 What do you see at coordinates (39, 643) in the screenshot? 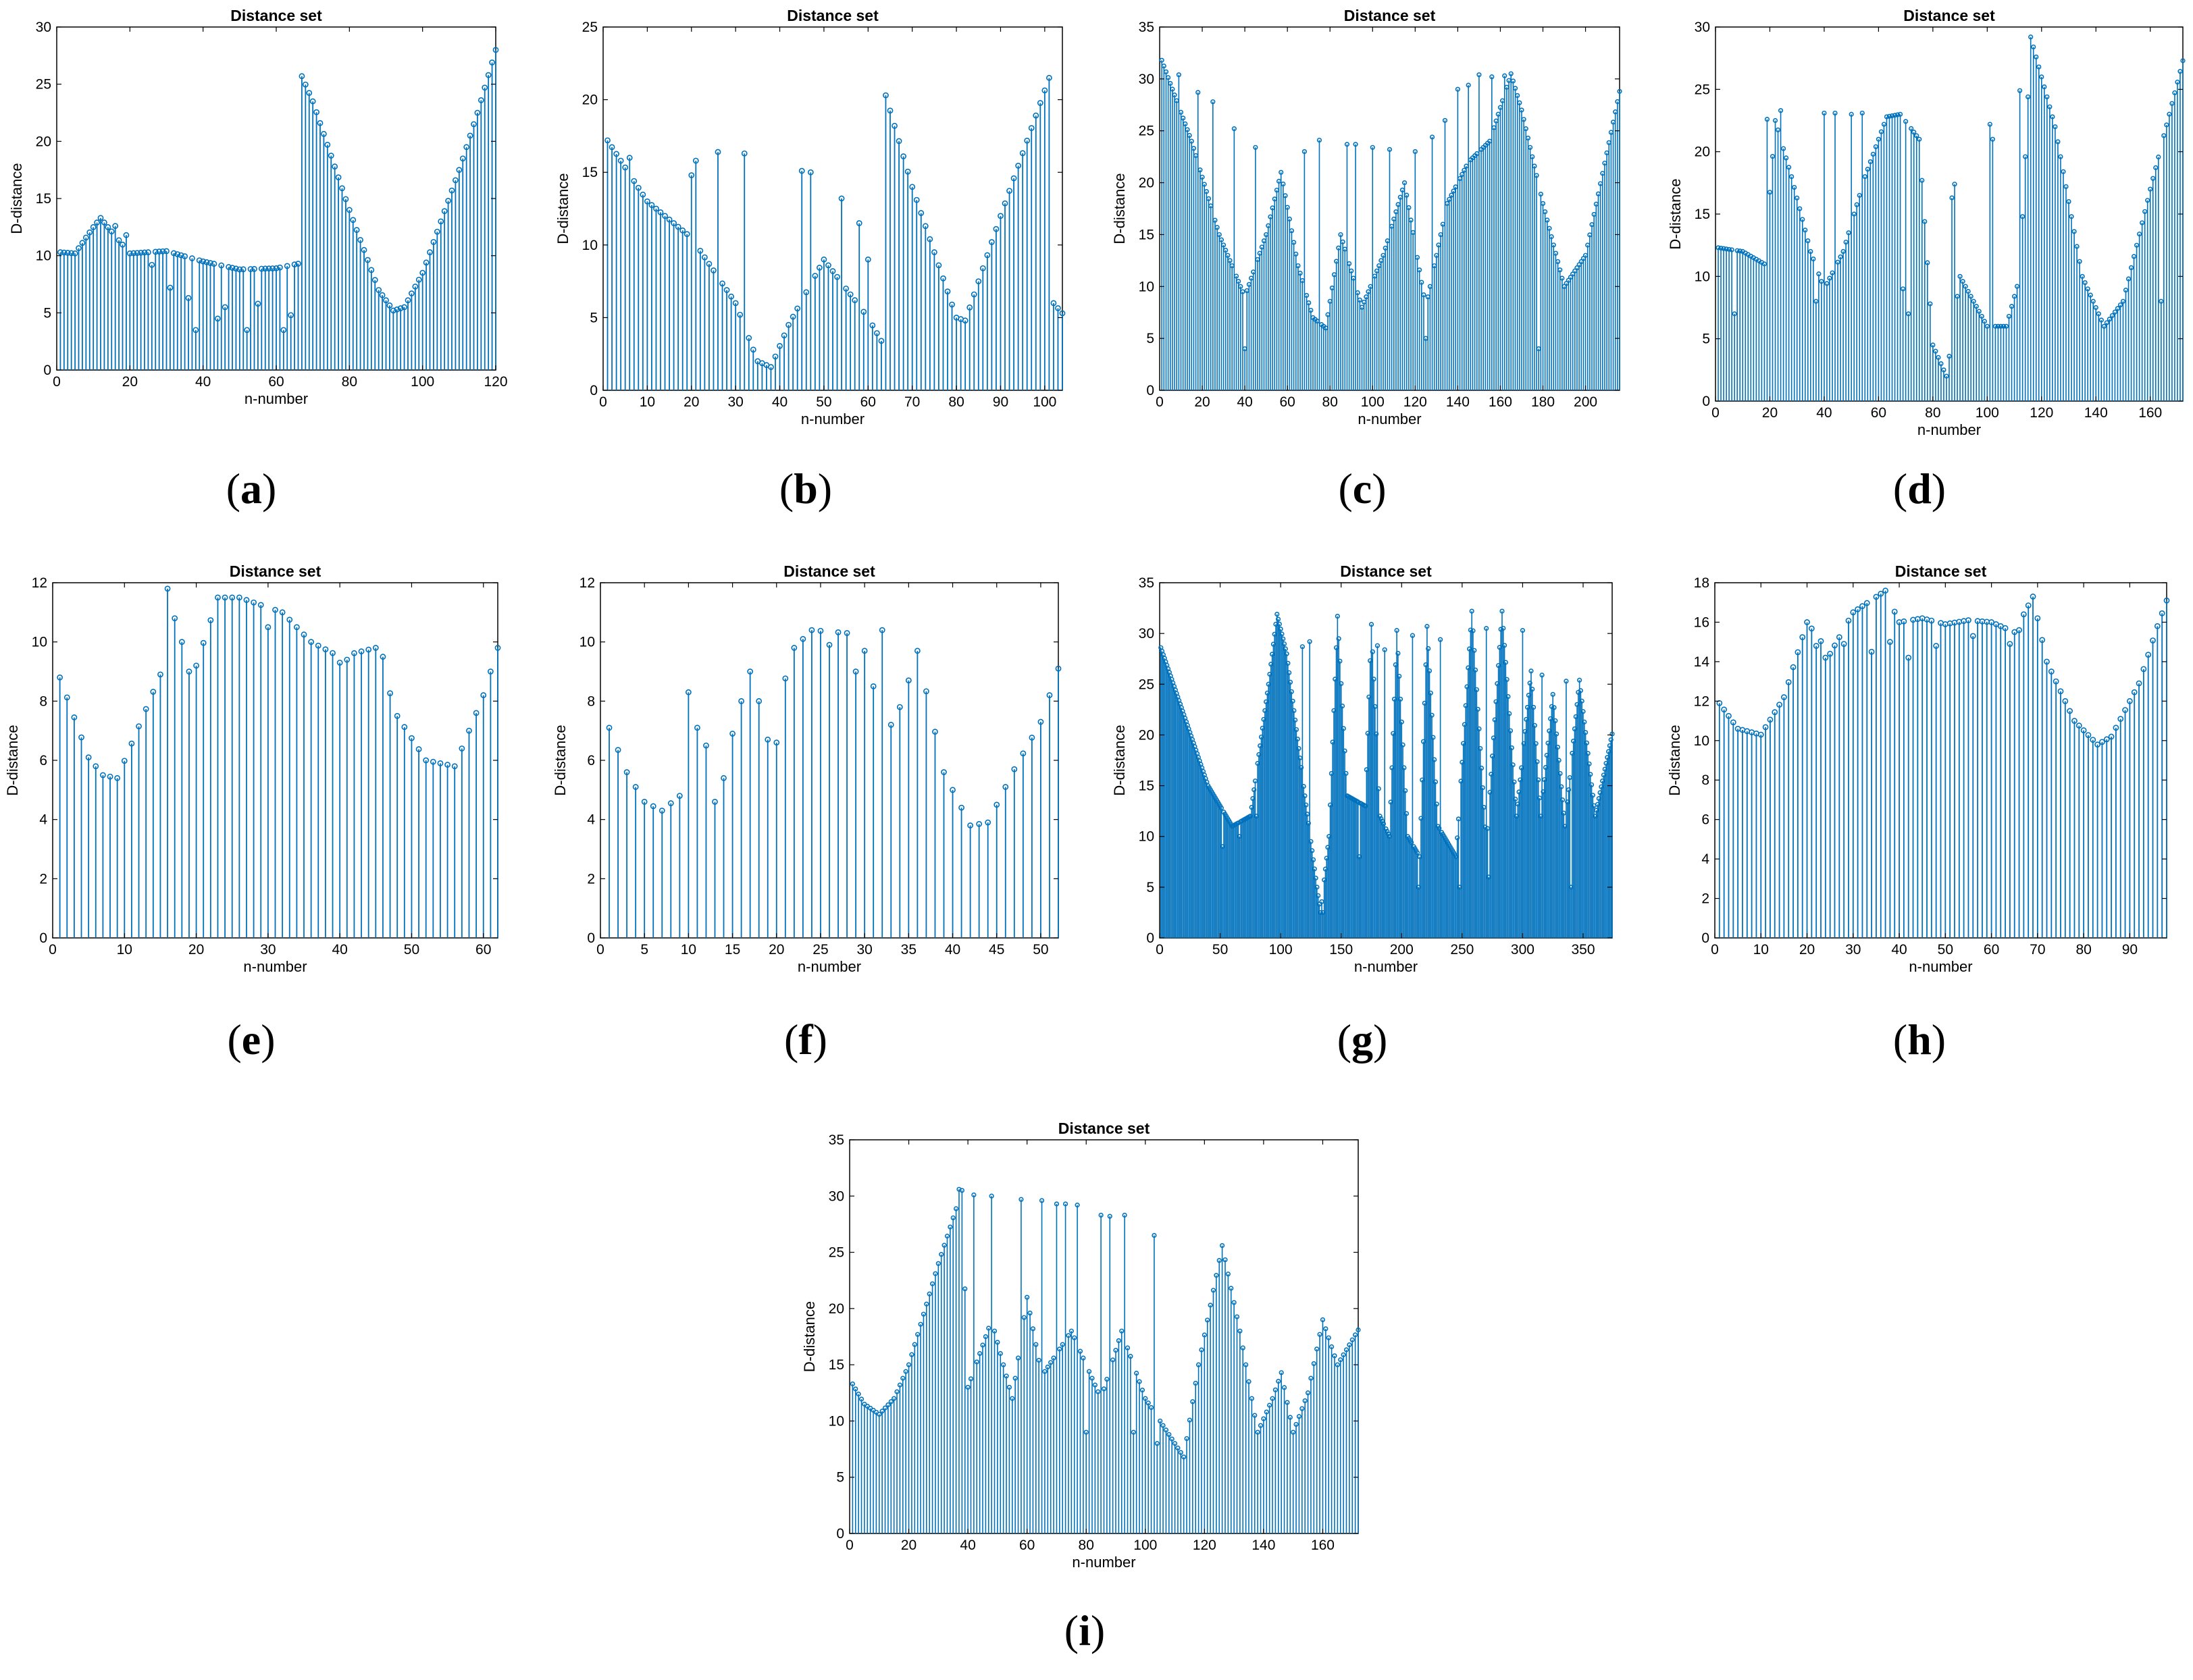
I see `y-tick-label: 10` at bounding box center [39, 643].